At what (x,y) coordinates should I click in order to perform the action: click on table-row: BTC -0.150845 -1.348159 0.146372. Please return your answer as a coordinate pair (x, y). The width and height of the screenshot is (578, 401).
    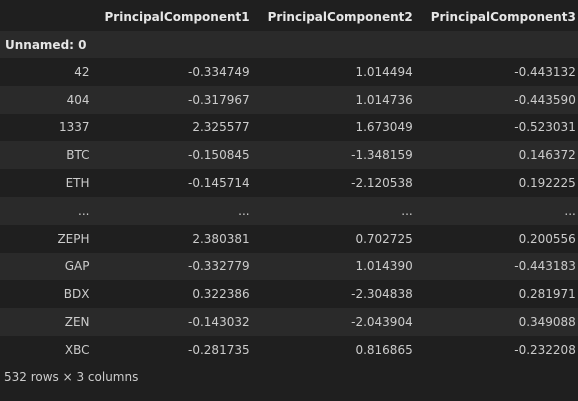
    Looking at the image, I should click on (289, 155).